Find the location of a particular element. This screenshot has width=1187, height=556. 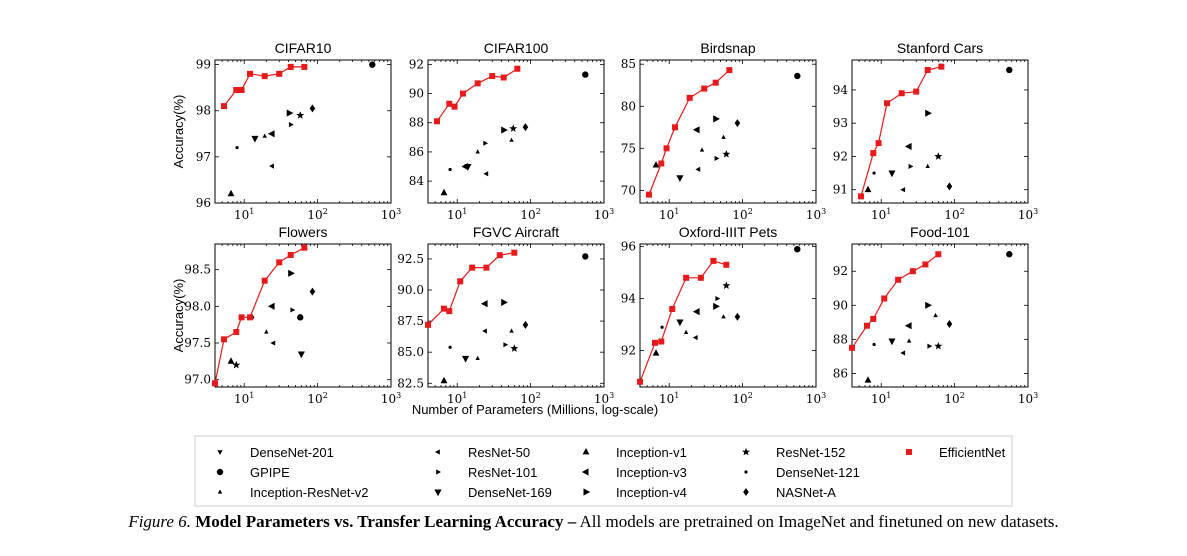

panel-stanford-cars: Stanford Cars 10¹ 10² 10³ 91 92 93 94 is located at coordinates (935, 131).